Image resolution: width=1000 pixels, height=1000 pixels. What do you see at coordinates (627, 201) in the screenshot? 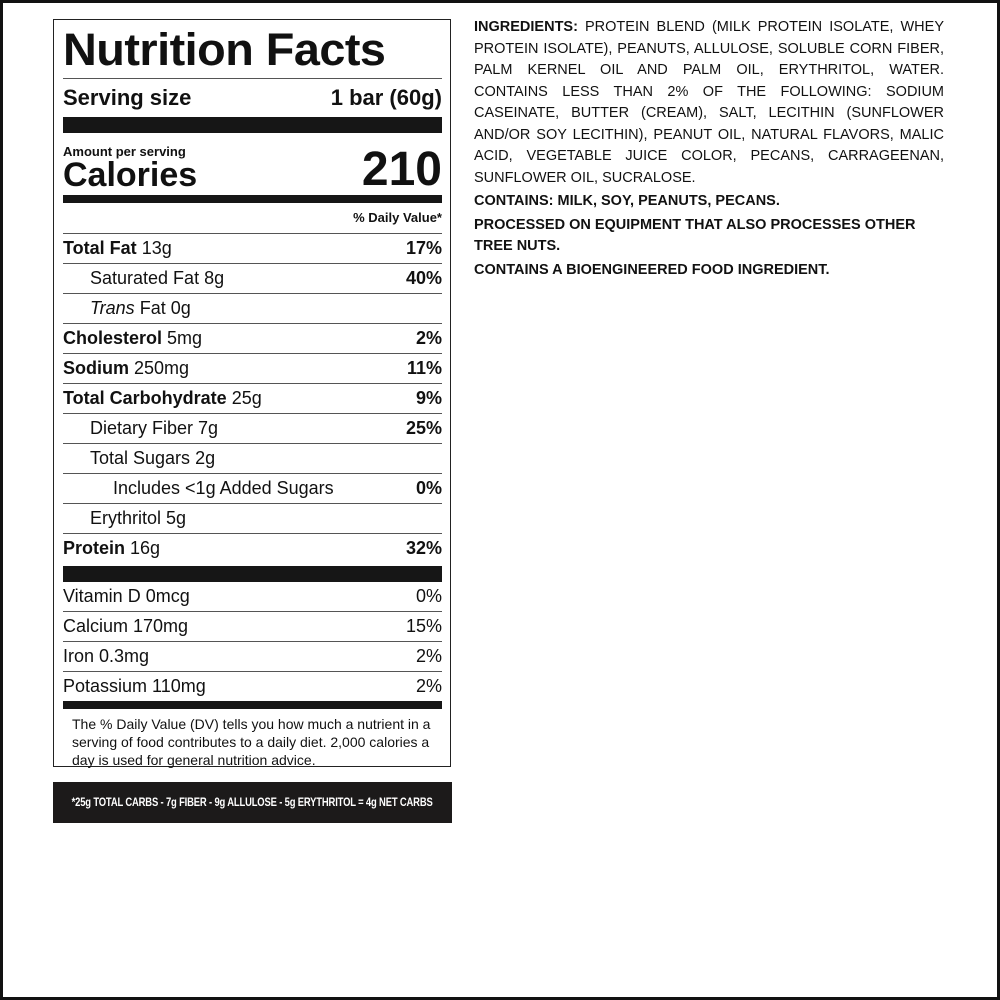
I see `allergen-statement: CONTAINS: MILK, SOY, PEANUTS, PECANS.` at bounding box center [627, 201].